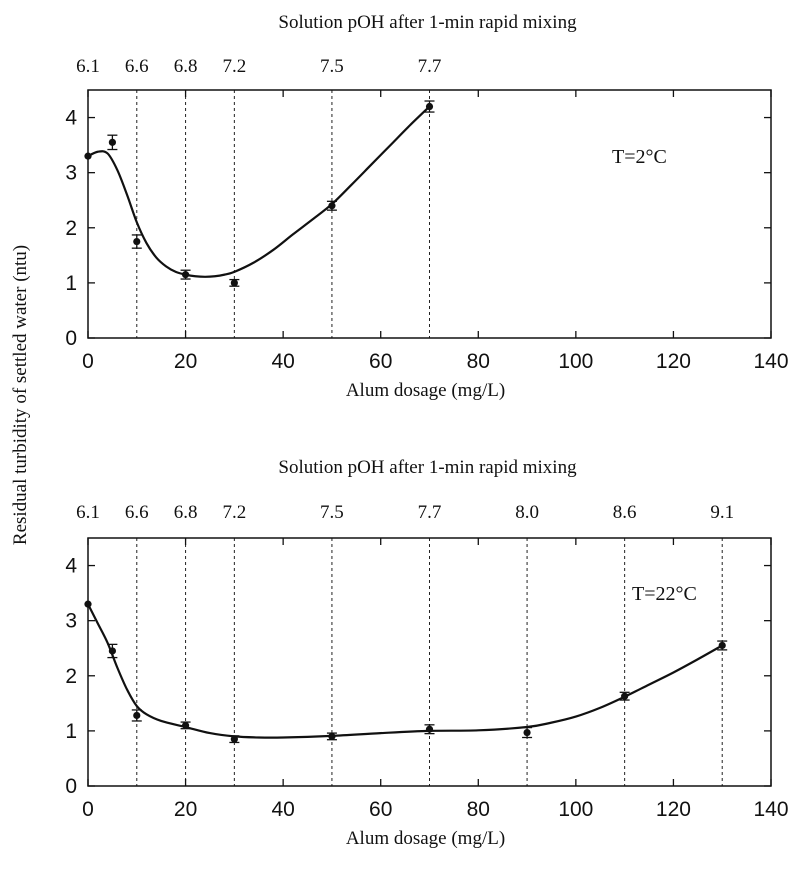 The height and width of the screenshot is (869, 799). What do you see at coordinates (639, 157) in the screenshot?
I see `temperature-annotation: T=2°C` at bounding box center [639, 157].